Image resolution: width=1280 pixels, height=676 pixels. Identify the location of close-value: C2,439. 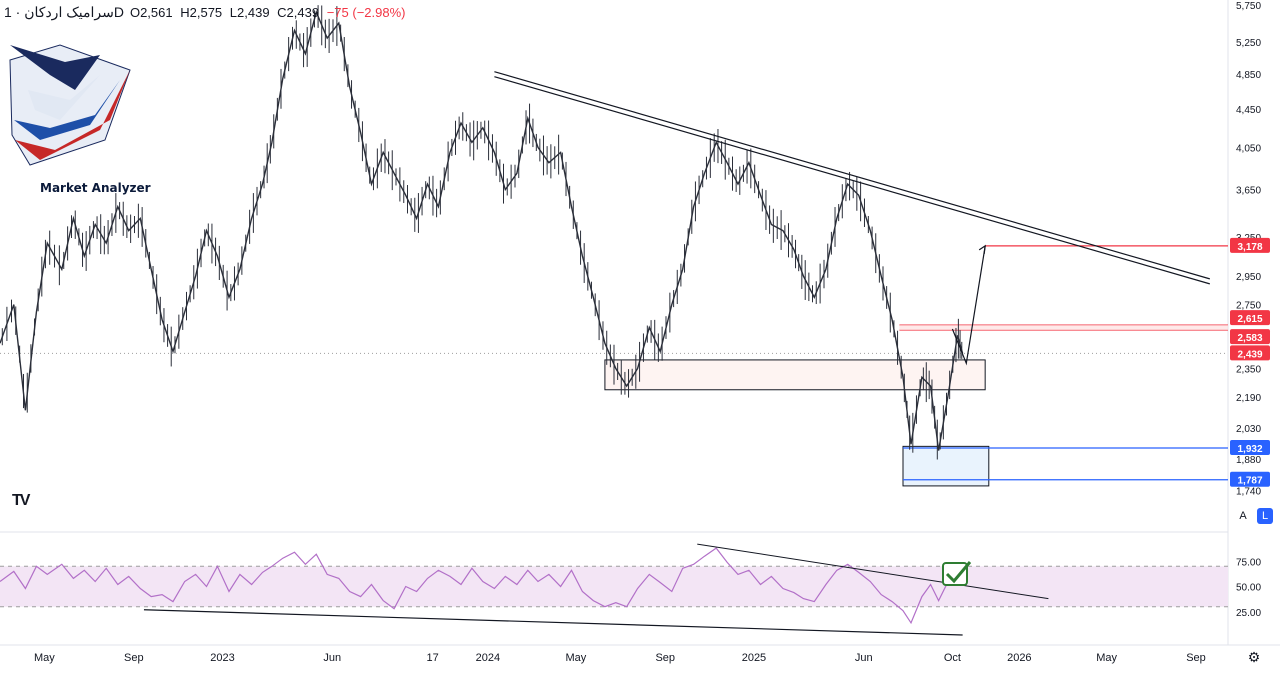
(298, 12).